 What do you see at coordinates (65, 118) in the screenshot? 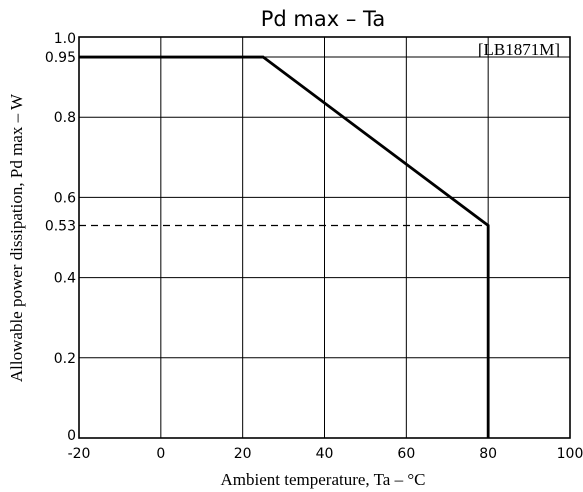
I see `y-tick-label: 0.8` at bounding box center [65, 118].